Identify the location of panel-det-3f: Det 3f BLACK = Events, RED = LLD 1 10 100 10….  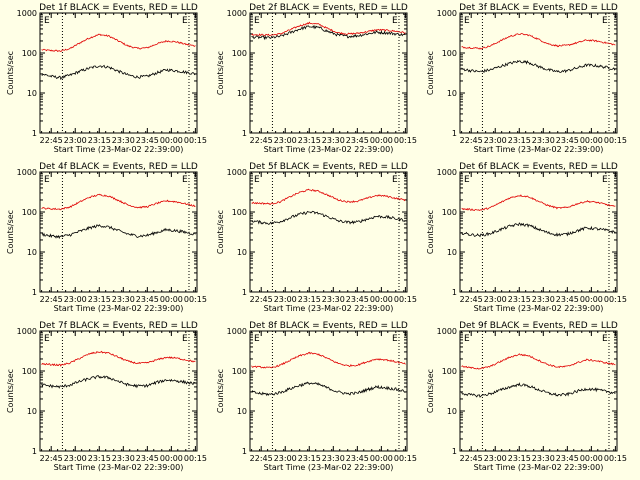
(526, 78).